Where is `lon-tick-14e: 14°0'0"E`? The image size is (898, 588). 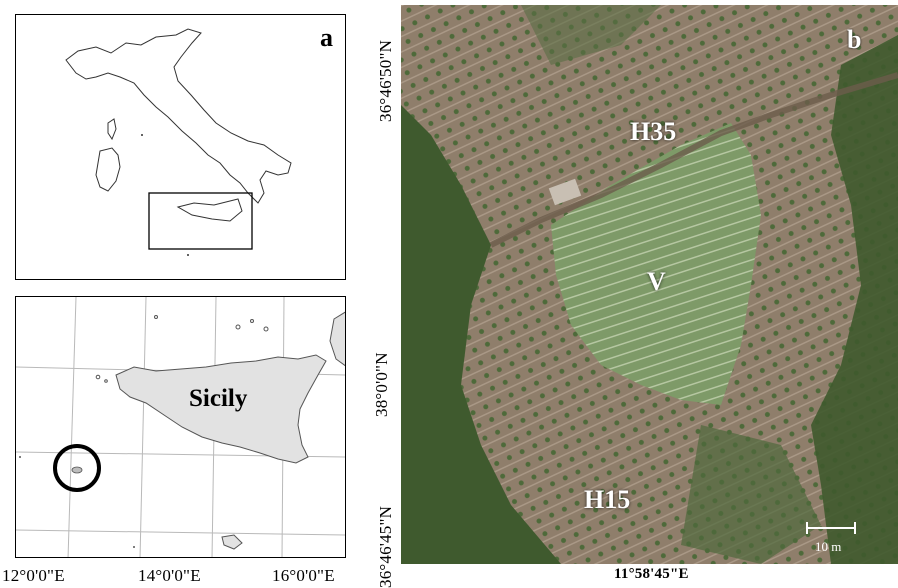
lon-tick-14e: 14°0'0"E is located at coordinates (169, 575).